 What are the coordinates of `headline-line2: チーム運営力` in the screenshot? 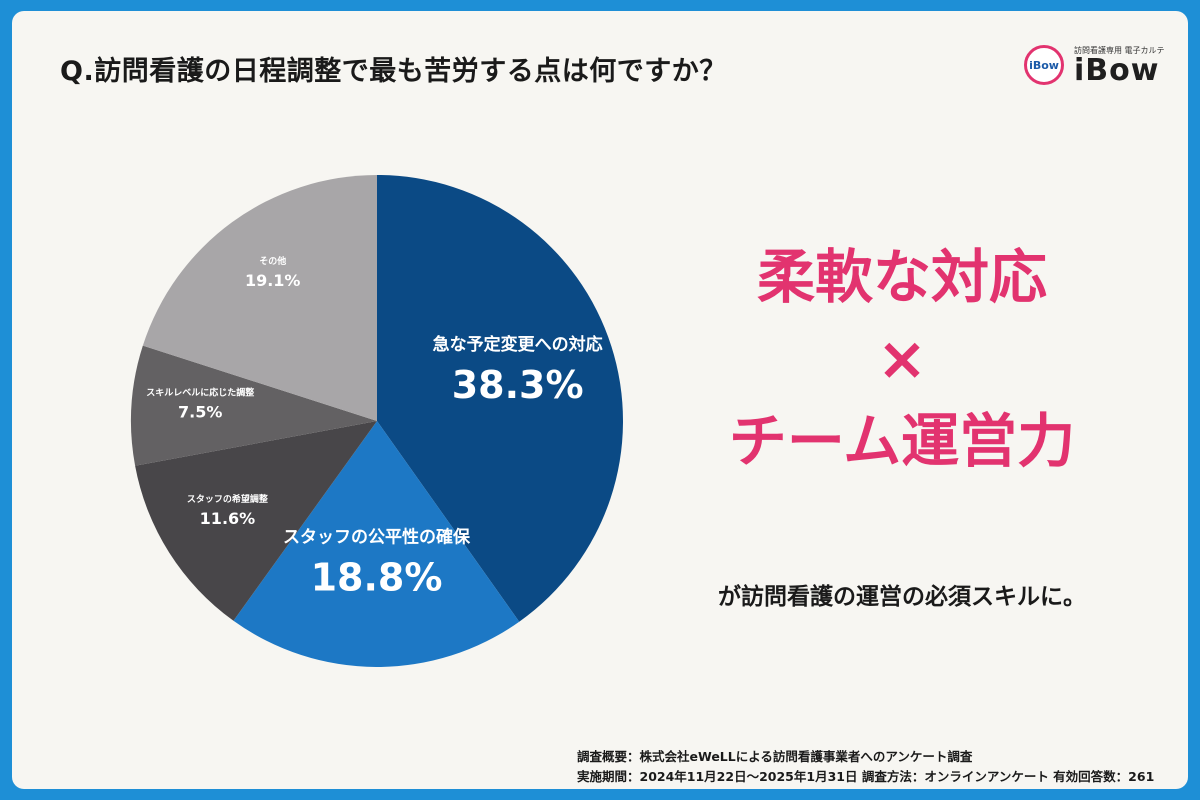 It's located at (902, 441).